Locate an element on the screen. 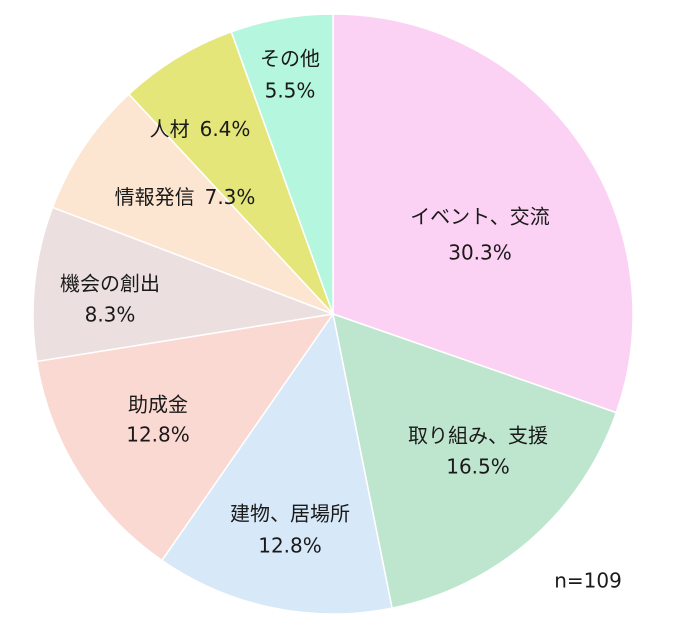 The height and width of the screenshot is (630, 674). slice-value-label: 5.5% is located at coordinates (290, 91).